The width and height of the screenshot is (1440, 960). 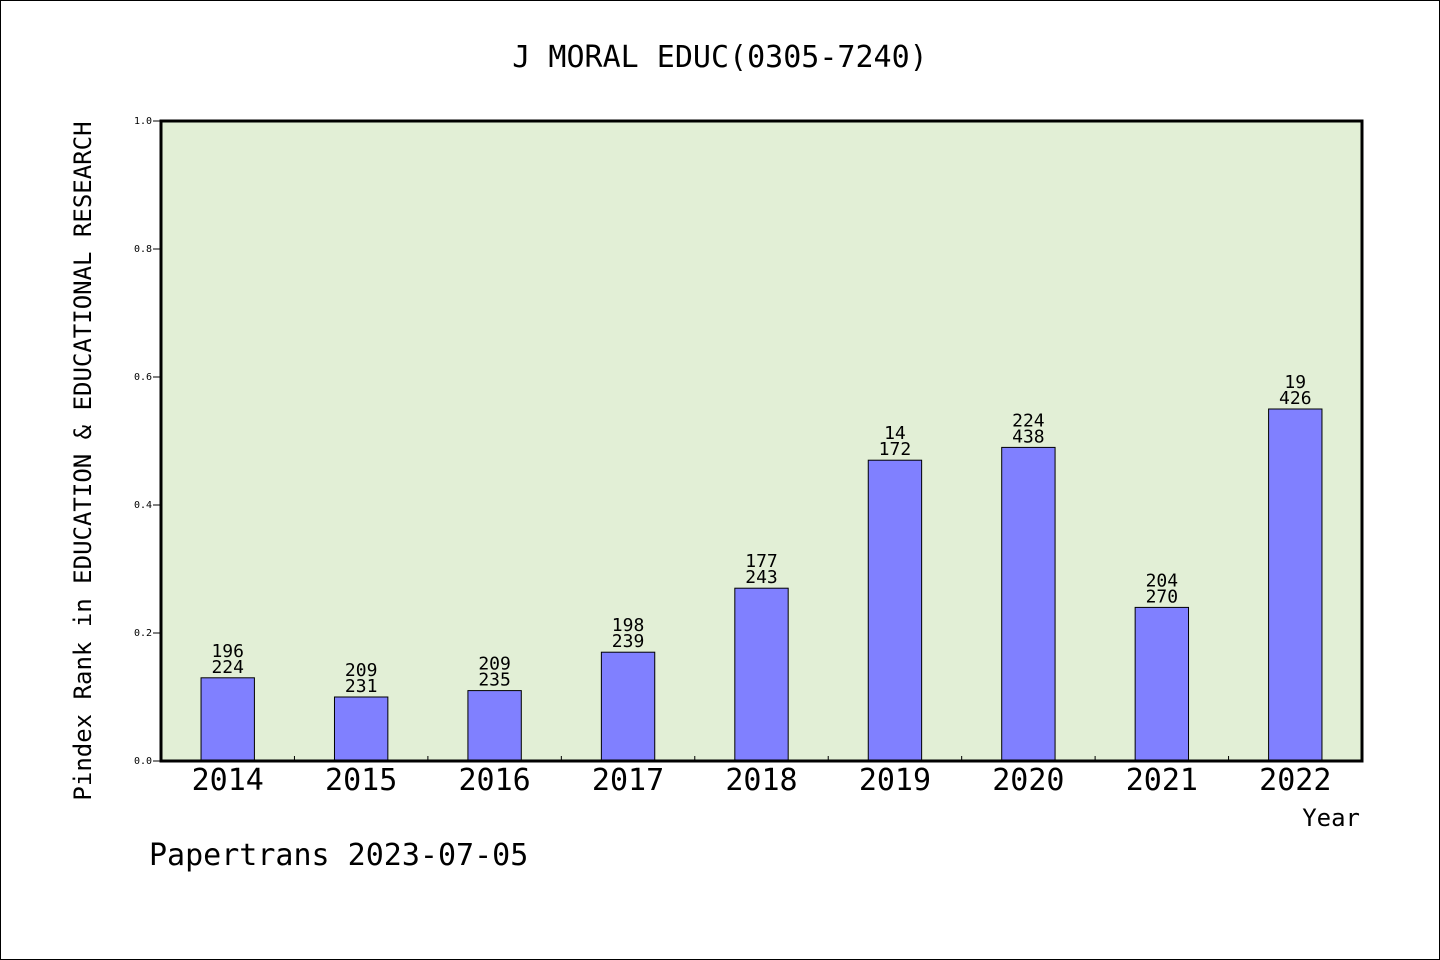 I want to click on chart-title: J MORAL EDUC(0305-7240), so click(x=719, y=57).